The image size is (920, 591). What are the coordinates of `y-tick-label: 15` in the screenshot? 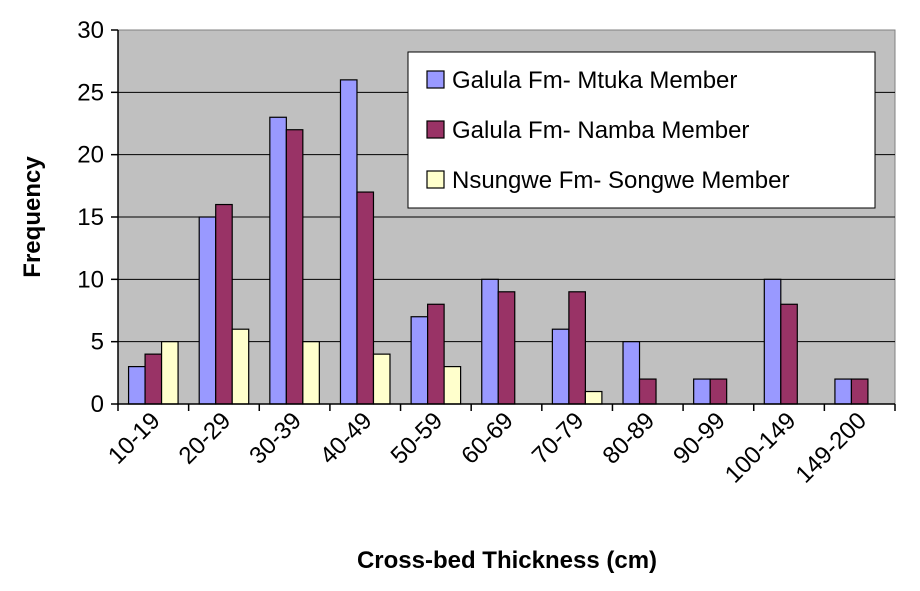 It's located at (90, 217).